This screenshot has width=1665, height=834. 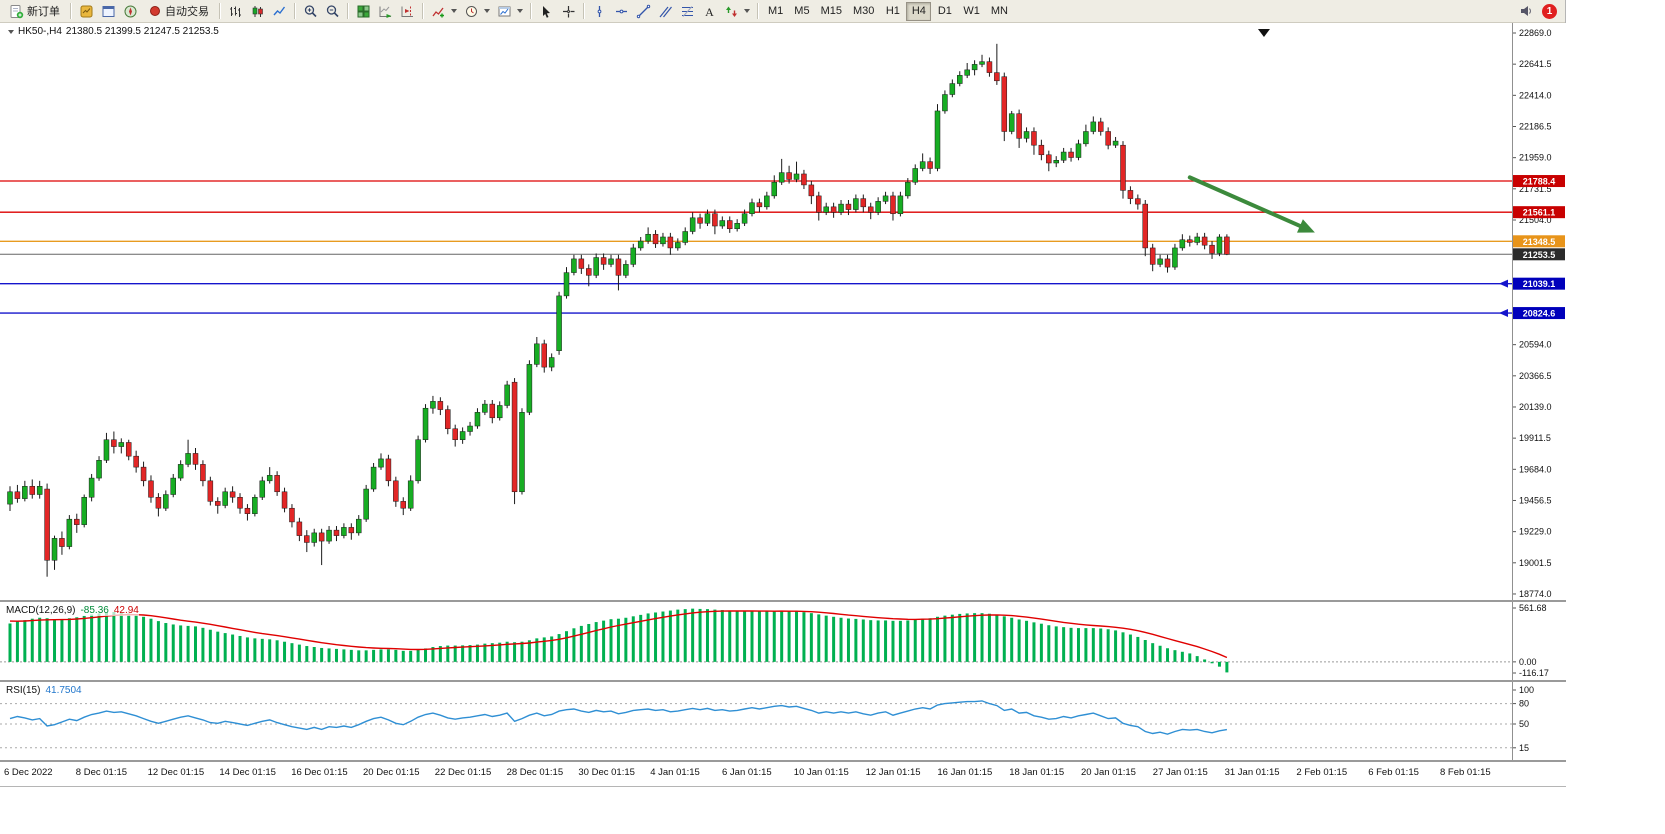 I want to click on time-axis-label: 10 Jan 01:15, so click(x=821, y=772).